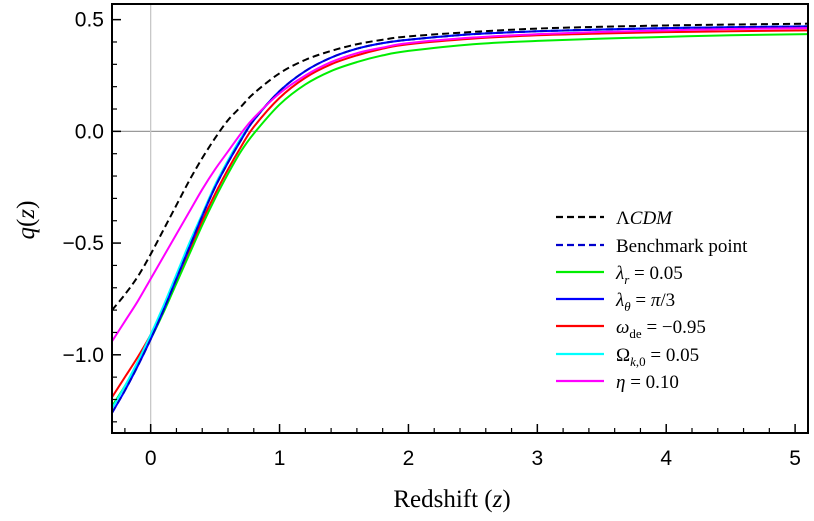  What do you see at coordinates (26, 214) in the screenshot?
I see `y-axis-label-arg: z` at bounding box center [26, 214].